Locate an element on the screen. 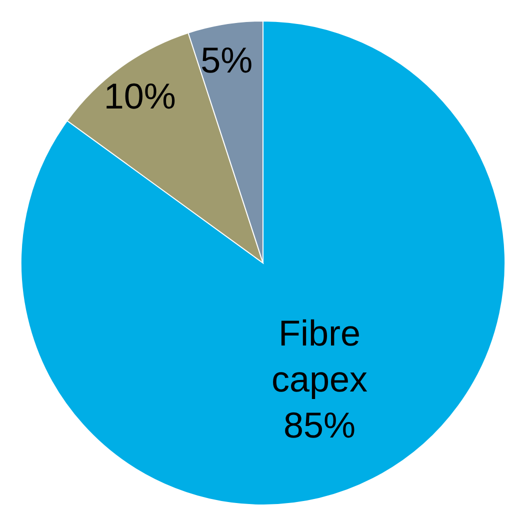  data-label: 5% is located at coordinates (226, 59).